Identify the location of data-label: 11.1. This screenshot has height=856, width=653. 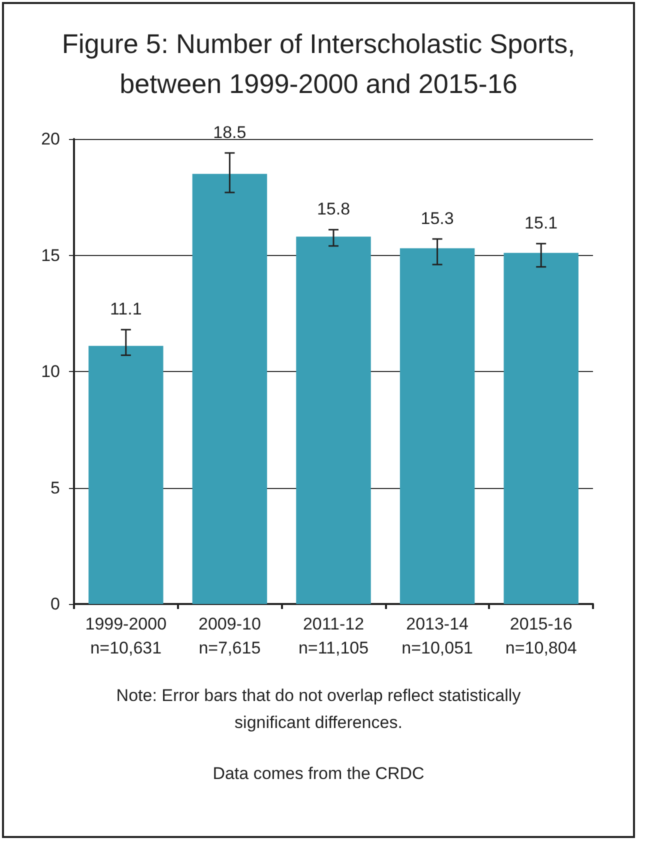
(126, 309).